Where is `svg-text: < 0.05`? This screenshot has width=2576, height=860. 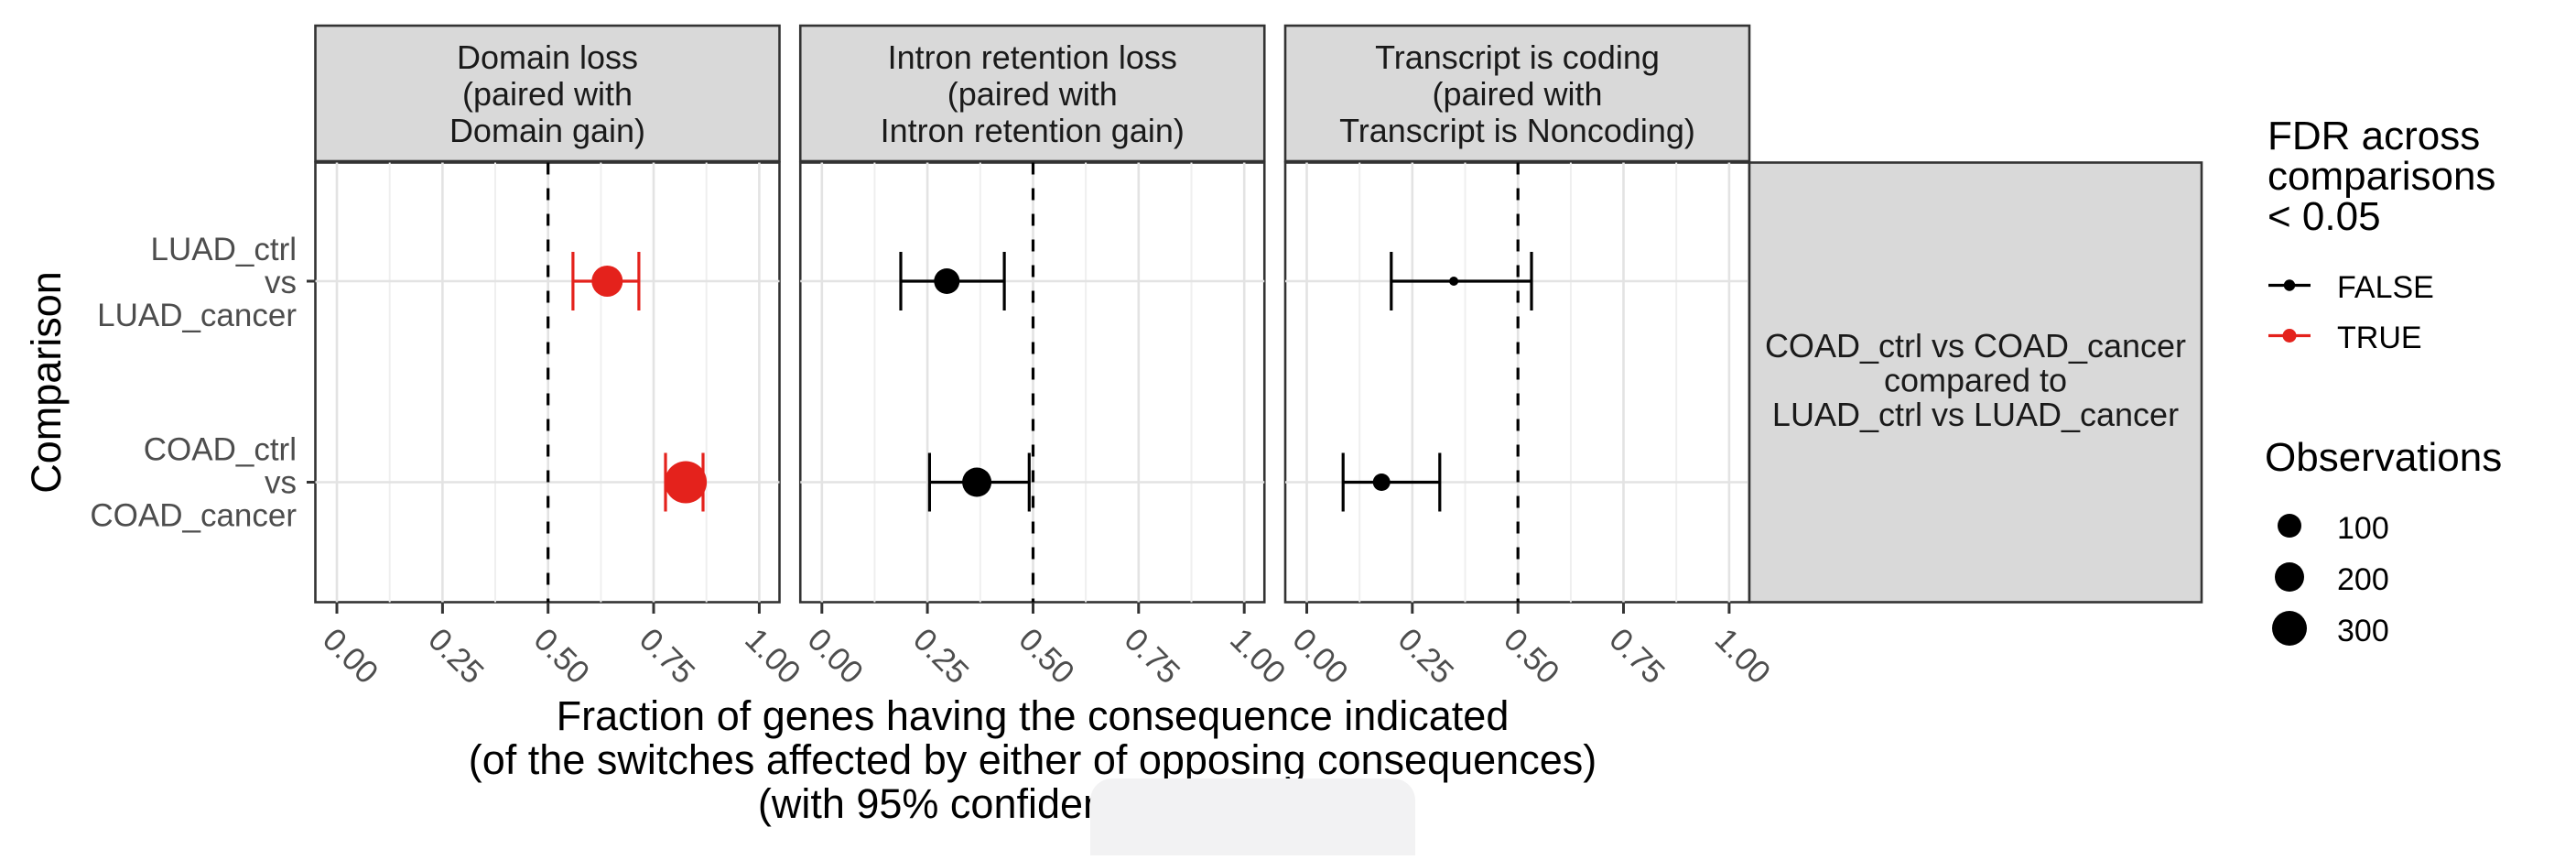 svg-text: < 0.05 is located at coordinates (2325, 216).